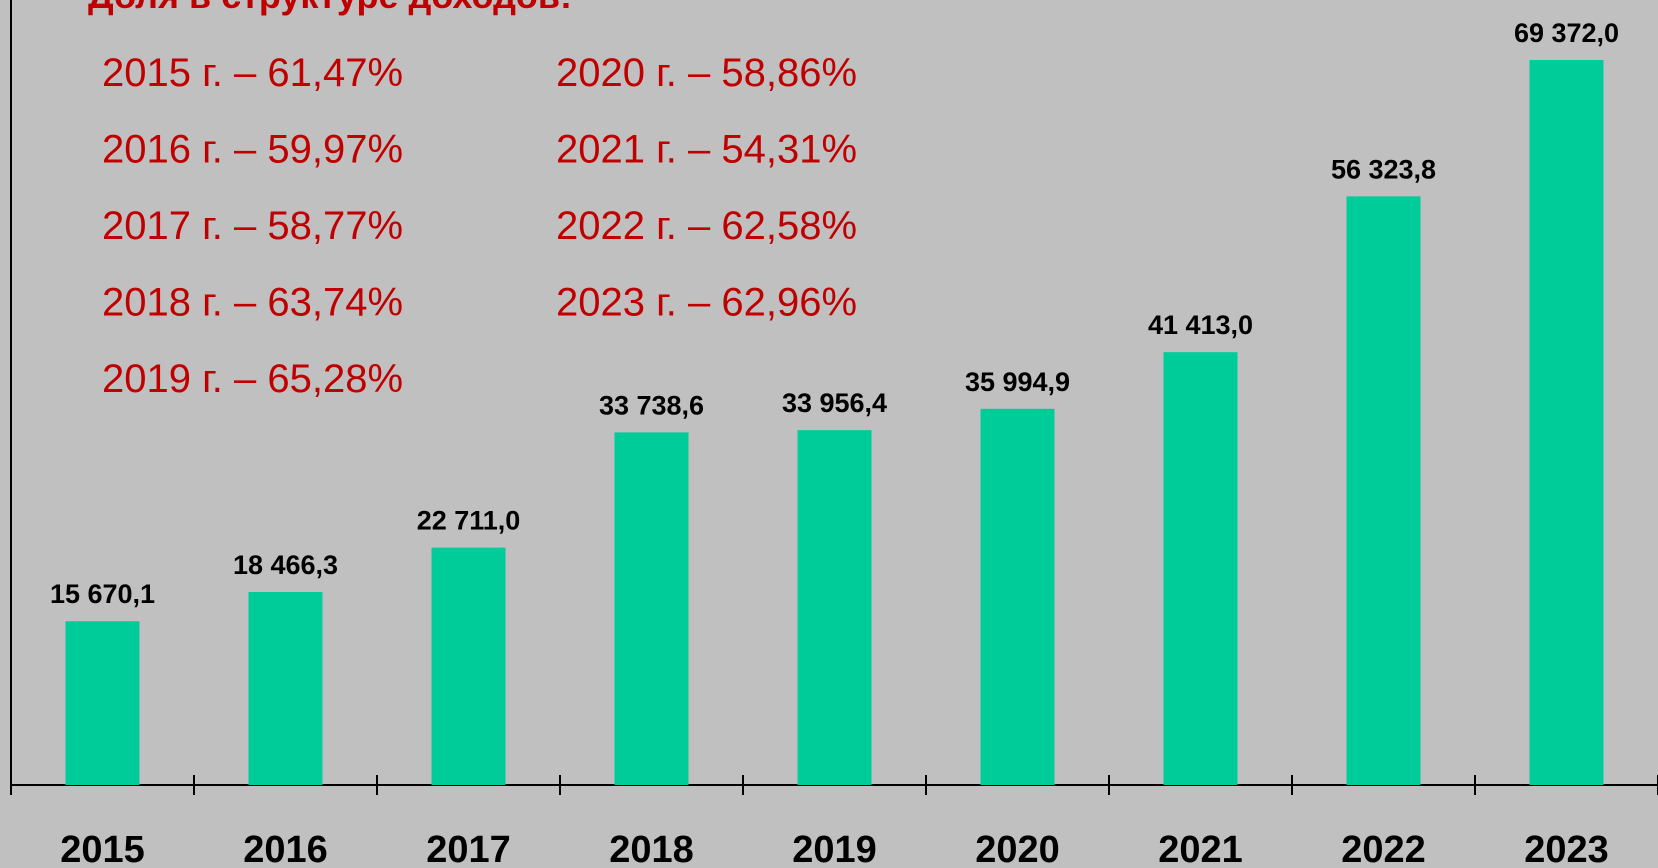  I want to click on value-label: 56 323,8, so click(1383, 169).